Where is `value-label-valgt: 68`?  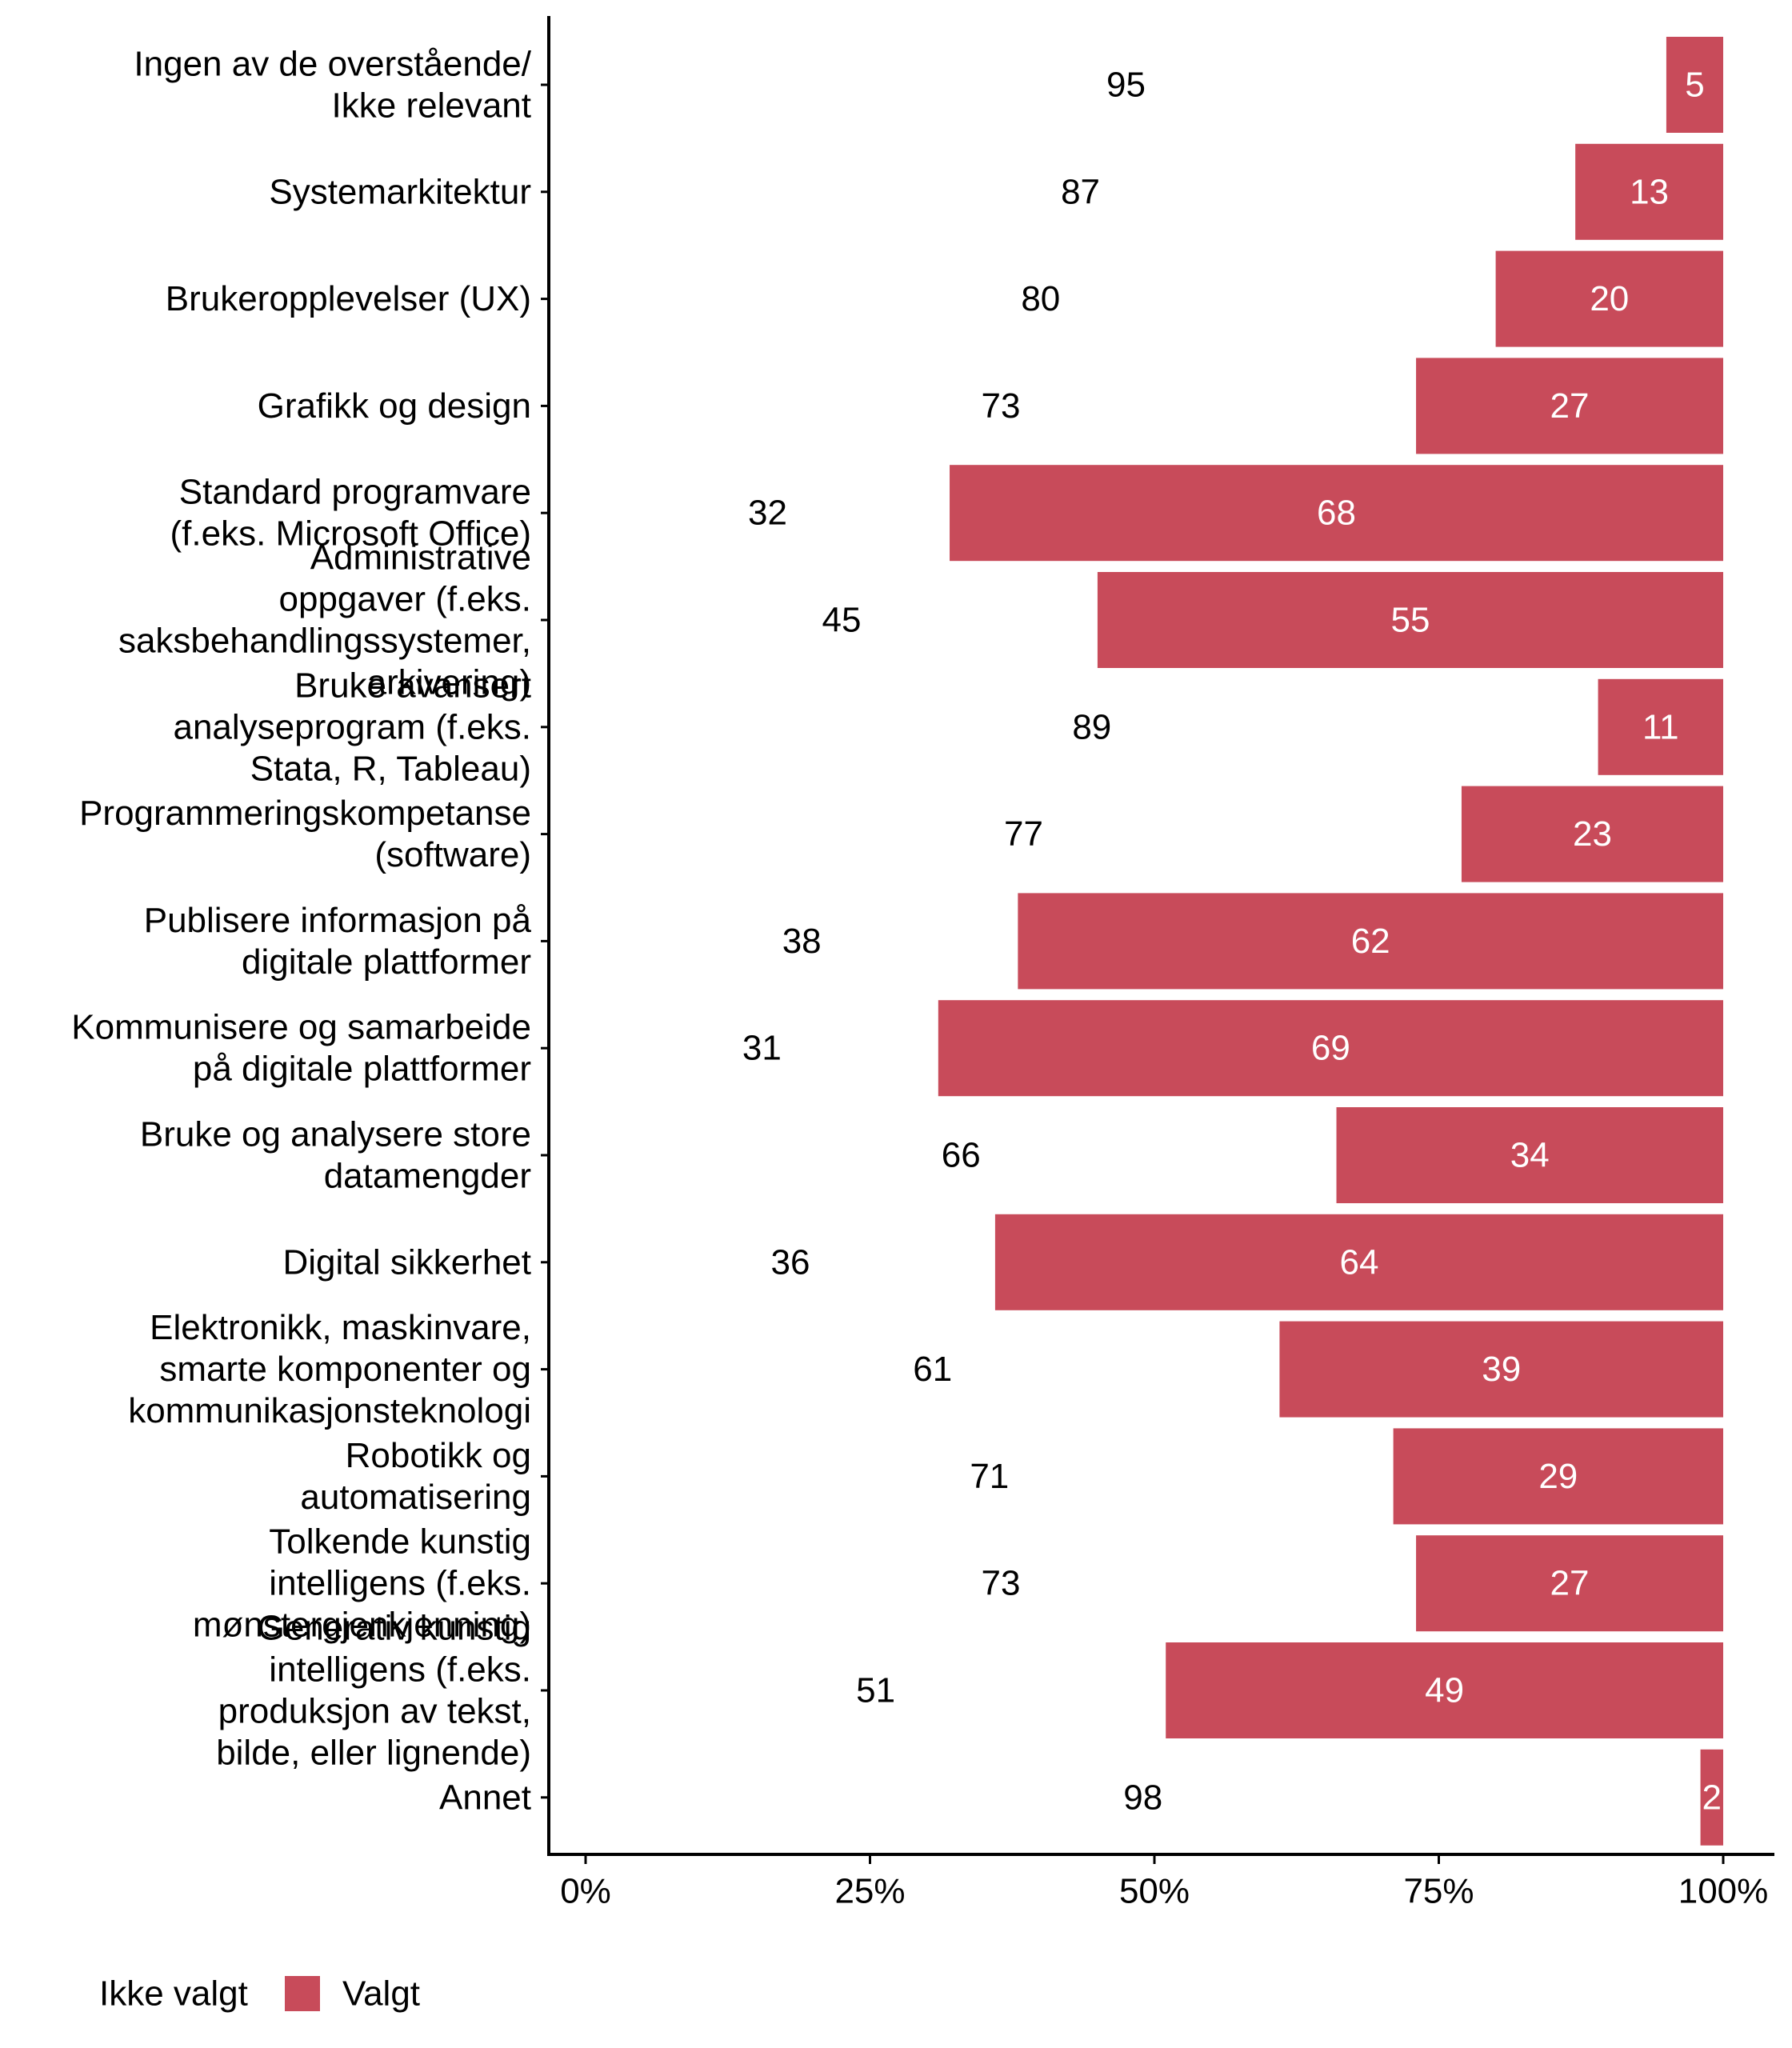
value-label-valgt: 68 is located at coordinates (1336, 513).